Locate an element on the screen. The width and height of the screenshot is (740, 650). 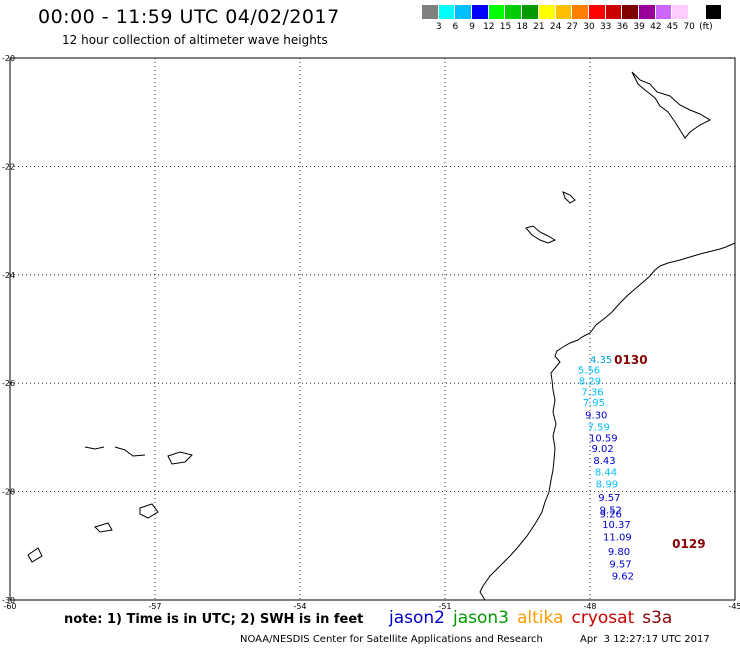
wave-height-label: 9.30 is located at coordinates (596, 416).